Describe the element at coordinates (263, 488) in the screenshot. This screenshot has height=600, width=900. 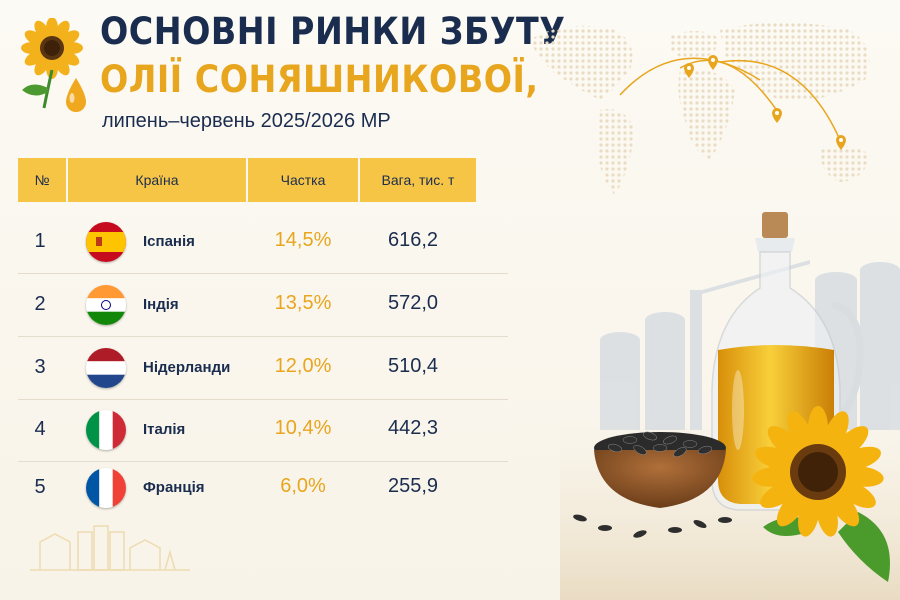
I see `table-row: 5 Франція 6,0% 255,9` at that location.